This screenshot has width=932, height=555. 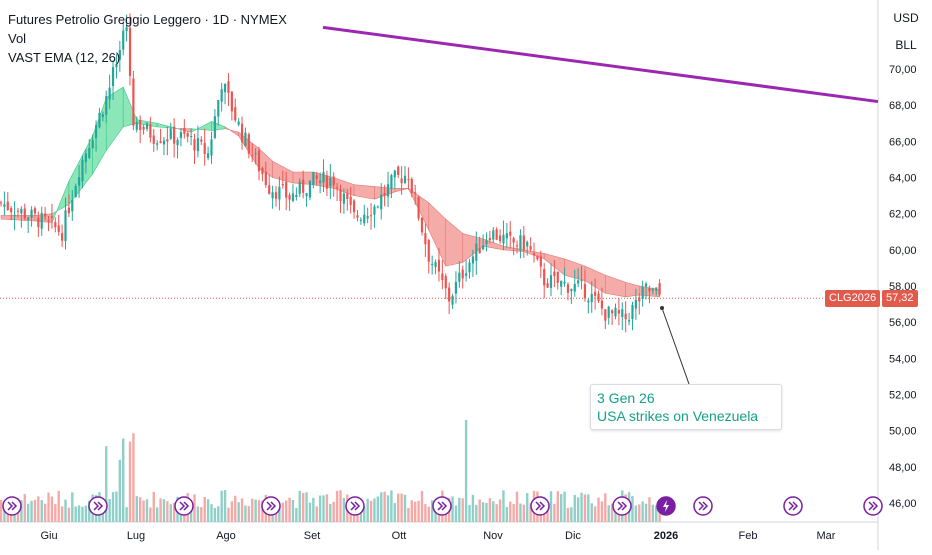 I want to click on trendline, so click(x=600, y=64).